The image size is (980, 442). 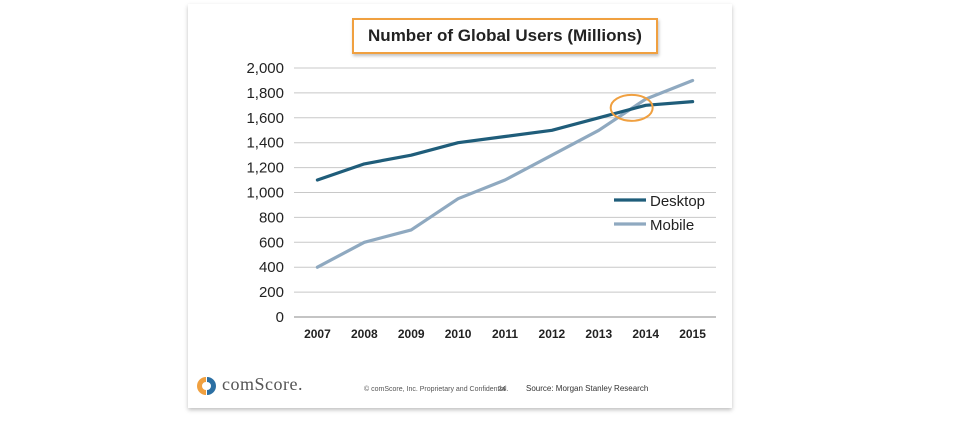 What do you see at coordinates (265, 68) in the screenshot?
I see `y-tick-label: 2,000` at bounding box center [265, 68].